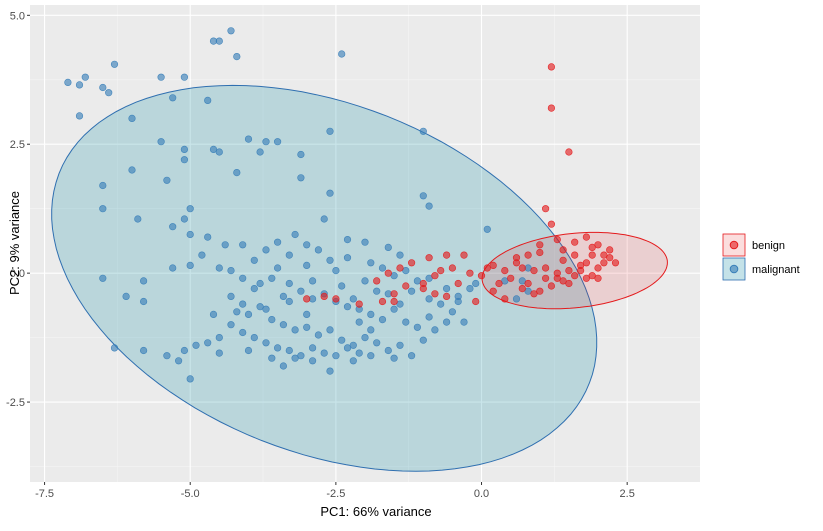 The height and width of the screenshot is (531, 823). I want to click on y-axis-ticks: -2.5 0.0 2.5 5.0, so click(18, 209).